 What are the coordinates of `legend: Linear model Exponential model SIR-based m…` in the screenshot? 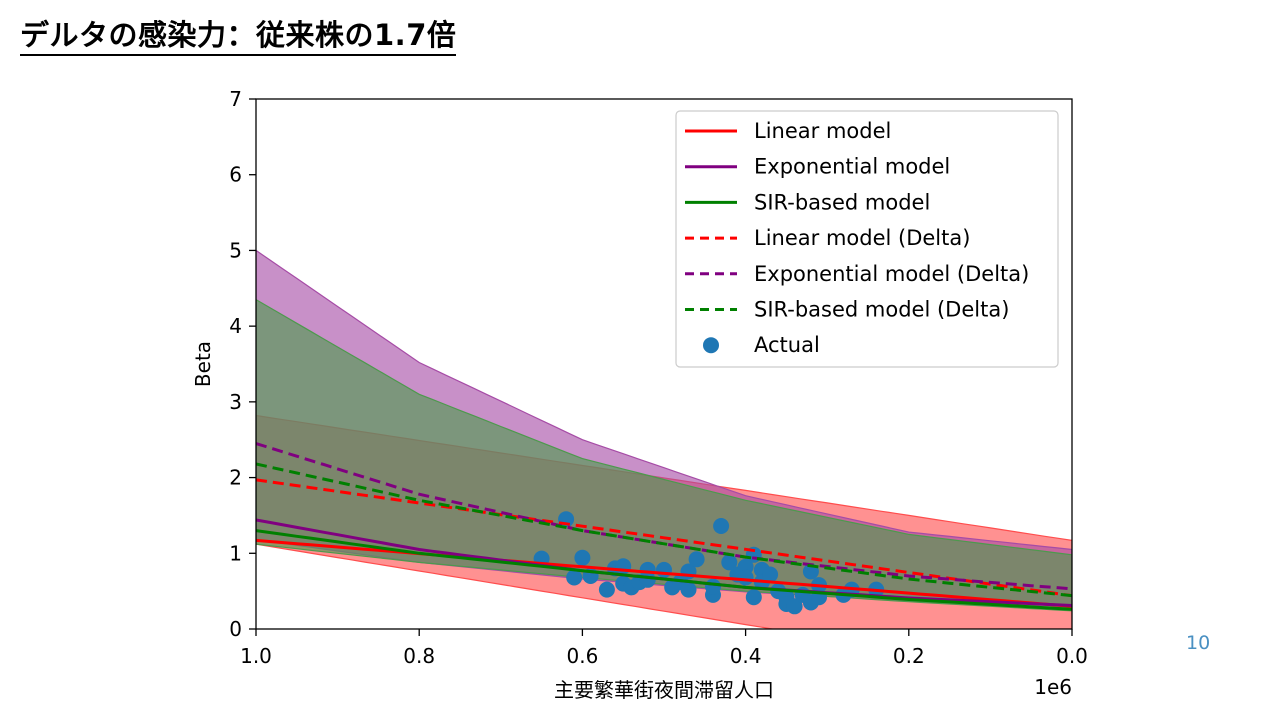 It's located at (867, 239).